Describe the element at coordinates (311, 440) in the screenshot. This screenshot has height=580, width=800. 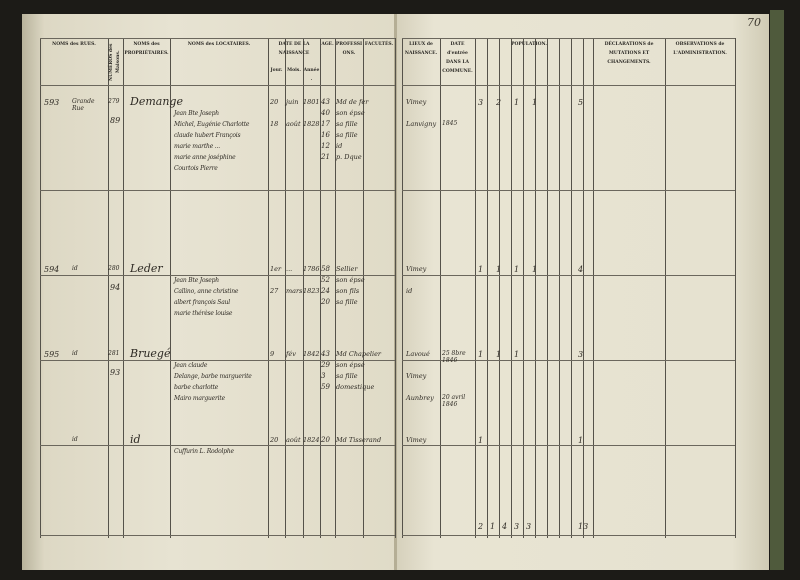
I see `birth-year: 1824` at that location.